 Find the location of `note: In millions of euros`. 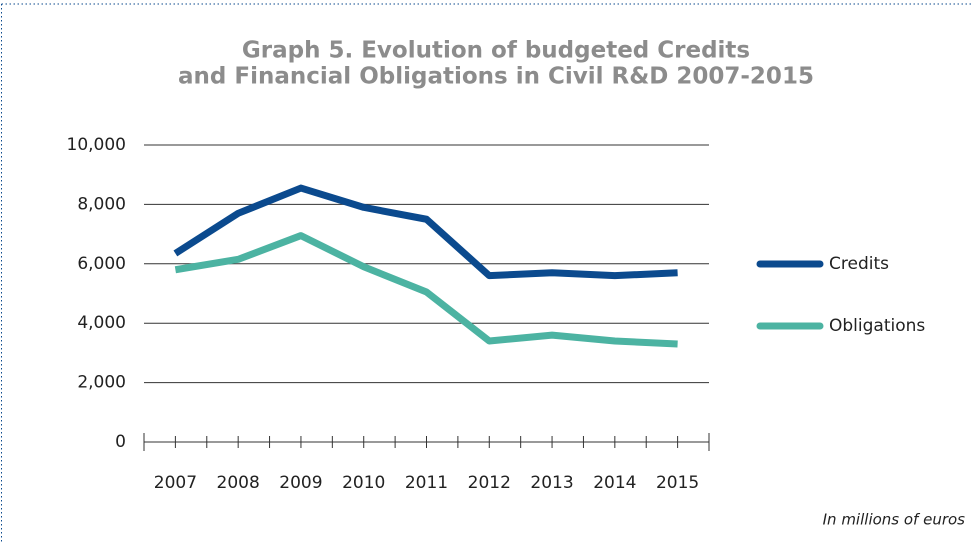

note: In millions of euros is located at coordinates (894, 520).